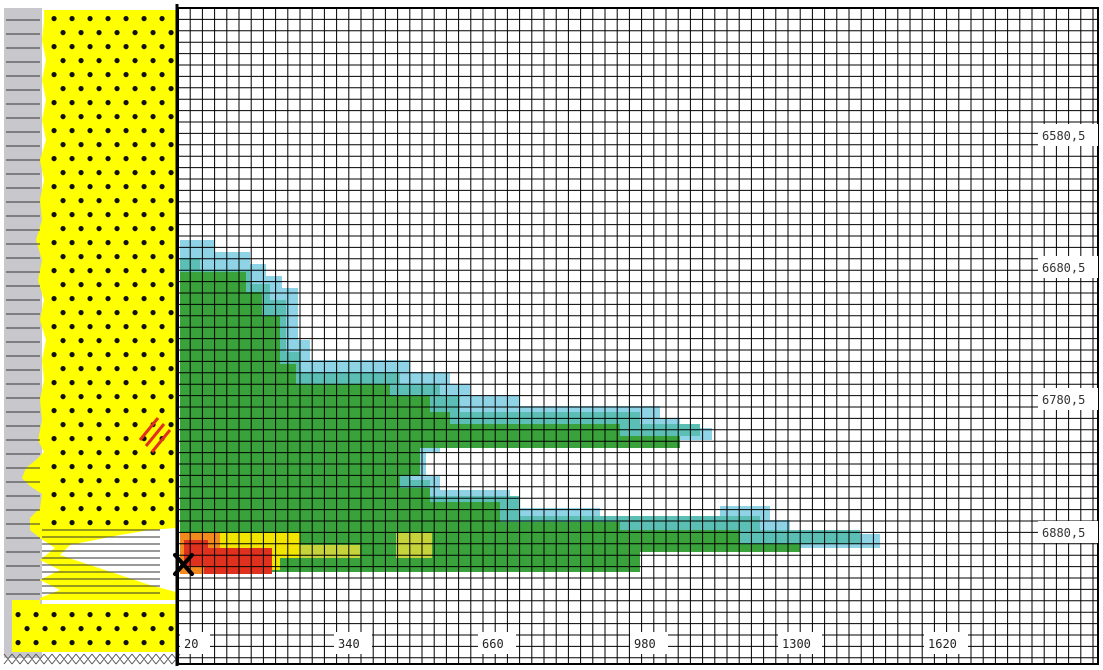  I want to click on shale-laminations, so click(83, 307).